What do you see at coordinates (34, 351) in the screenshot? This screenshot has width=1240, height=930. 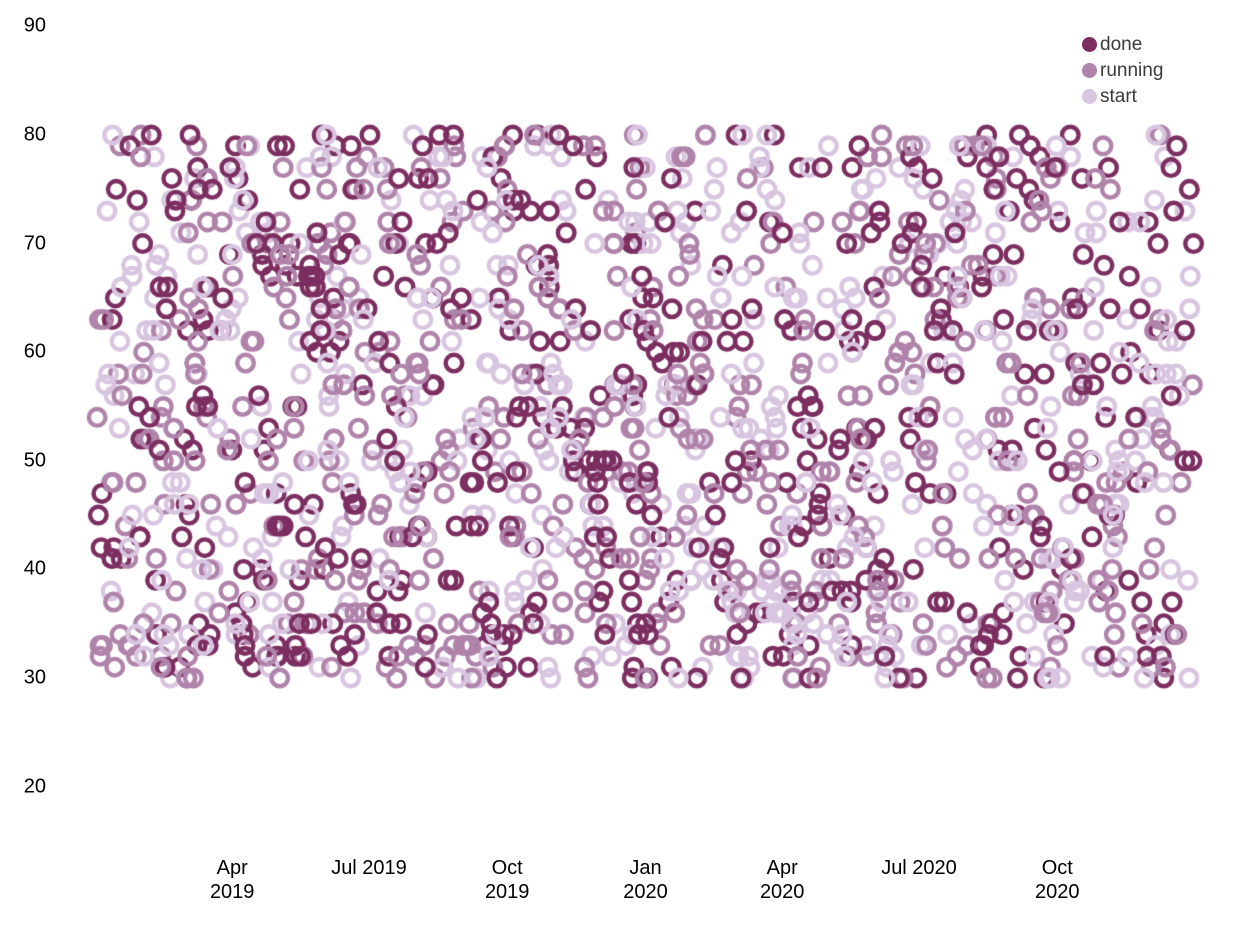 I see `y-tick-label: 60` at bounding box center [34, 351].